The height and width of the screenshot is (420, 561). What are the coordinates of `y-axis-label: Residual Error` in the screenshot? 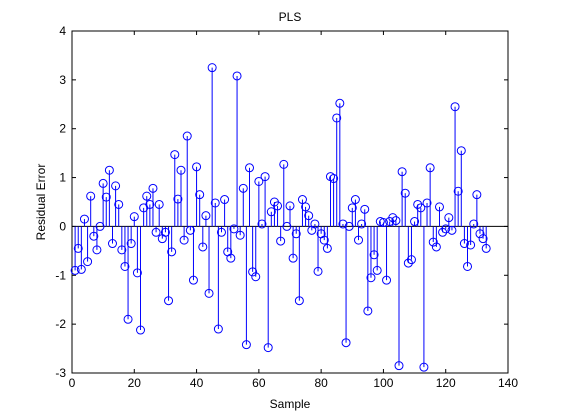 It's located at (41, 202).